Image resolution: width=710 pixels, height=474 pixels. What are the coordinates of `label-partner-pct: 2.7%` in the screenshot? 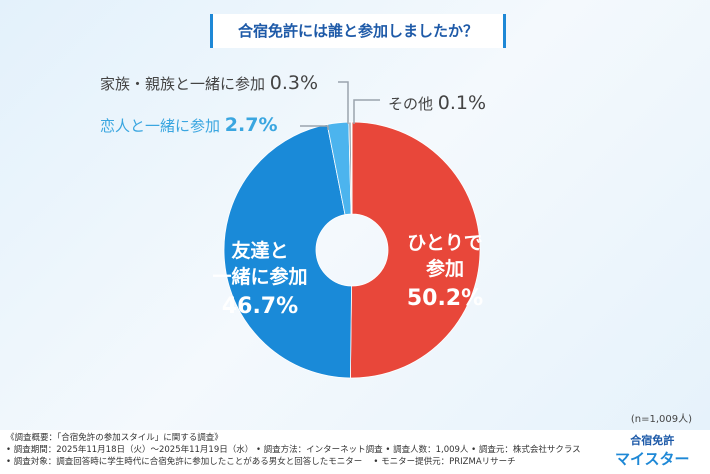 It's located at (251, 125).